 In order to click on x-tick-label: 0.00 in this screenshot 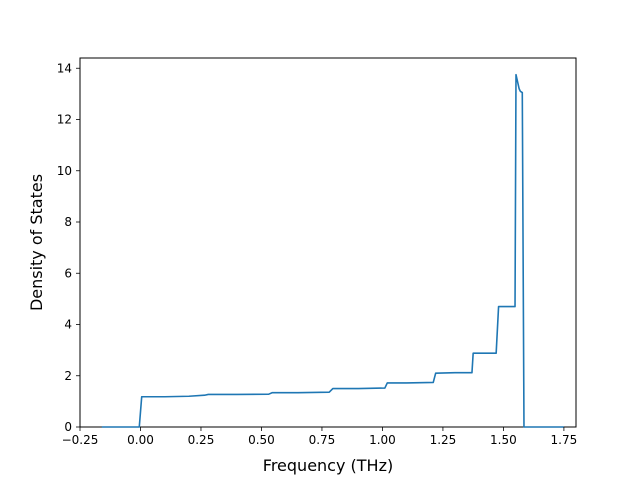, I will do `click(140, 440)`.